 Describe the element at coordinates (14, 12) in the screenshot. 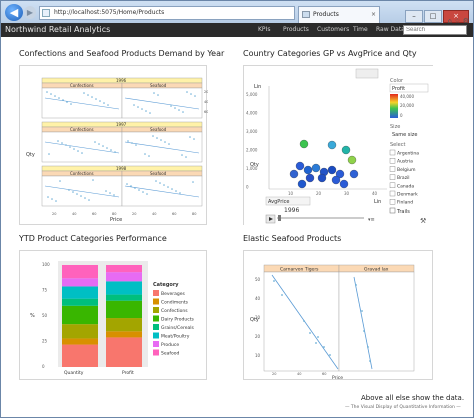

I see `back-arrow-icon: ◀` at that location.